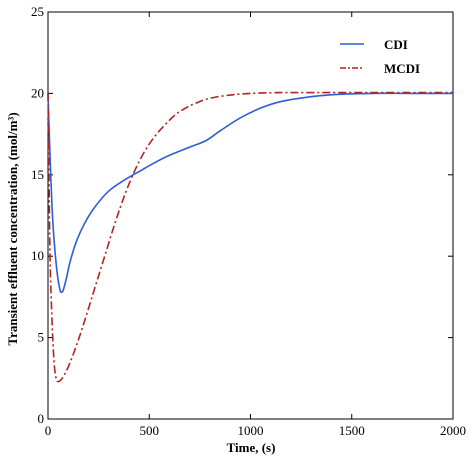  What do you see at coordinates (37, 174) in the screenshot?
I see `y-tick-label: 15` at bounding box center [37, 174].